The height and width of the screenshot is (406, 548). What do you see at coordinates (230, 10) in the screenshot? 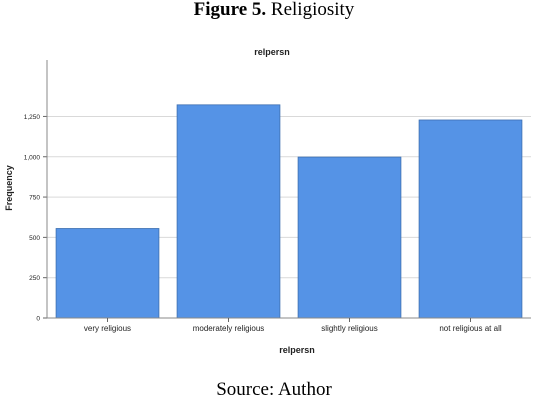
I see `figure-label: Figure 5.` at bounding box center [230, 10].